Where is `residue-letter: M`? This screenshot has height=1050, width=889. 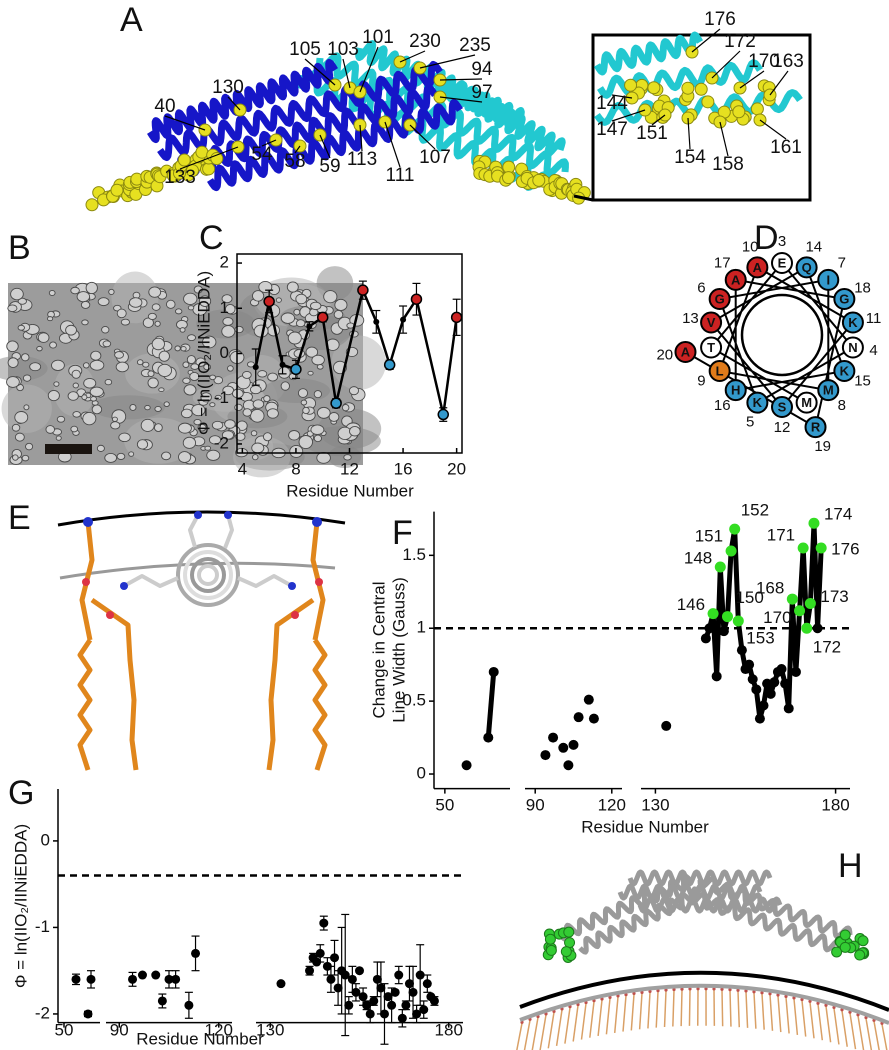
residue-letter: M is located at coordinates (806, 402).